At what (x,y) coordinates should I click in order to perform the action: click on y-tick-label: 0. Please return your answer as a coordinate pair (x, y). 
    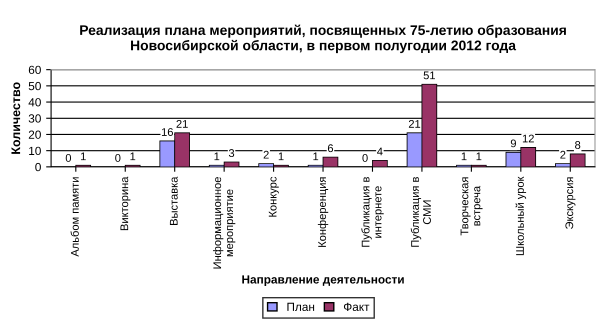
    Looking at the image, I should click on (38, 167).